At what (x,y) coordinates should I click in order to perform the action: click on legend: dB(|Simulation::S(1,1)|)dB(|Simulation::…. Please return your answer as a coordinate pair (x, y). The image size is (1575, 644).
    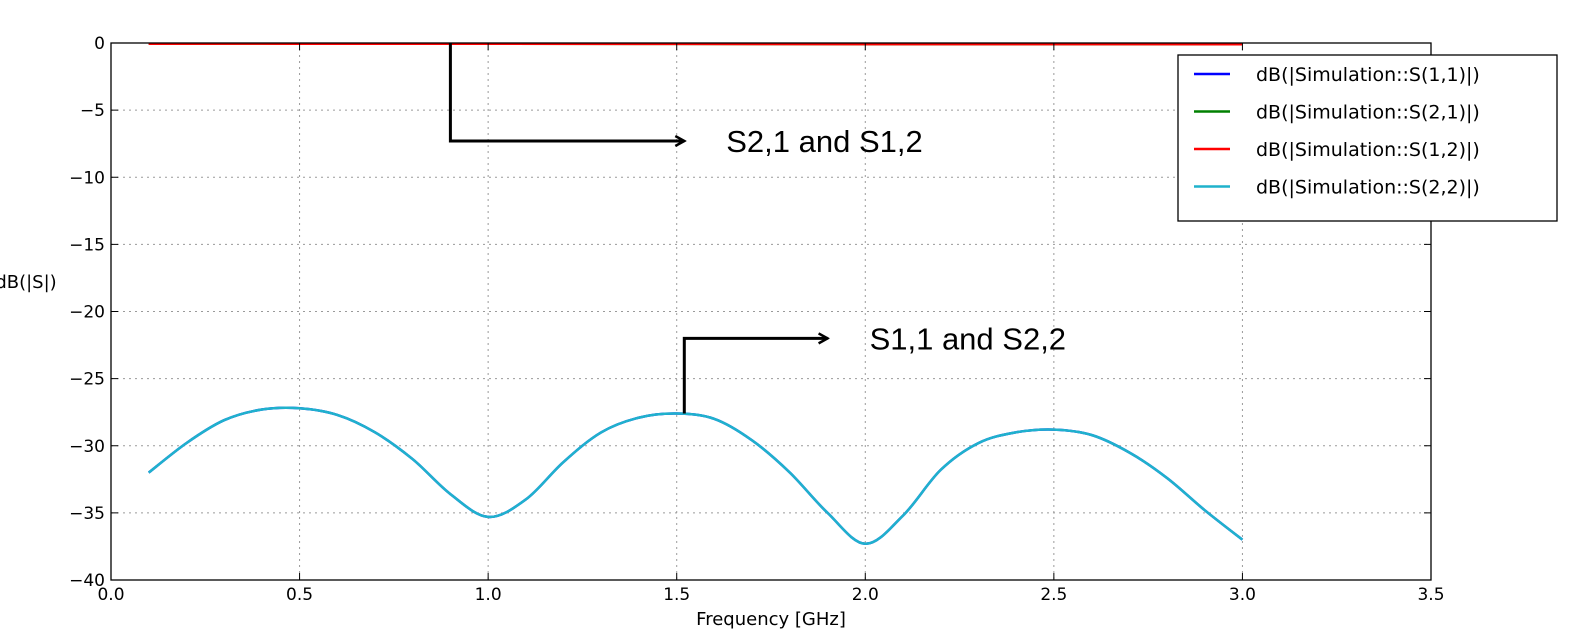
    Looking at the image, I should click on (1367, 138).